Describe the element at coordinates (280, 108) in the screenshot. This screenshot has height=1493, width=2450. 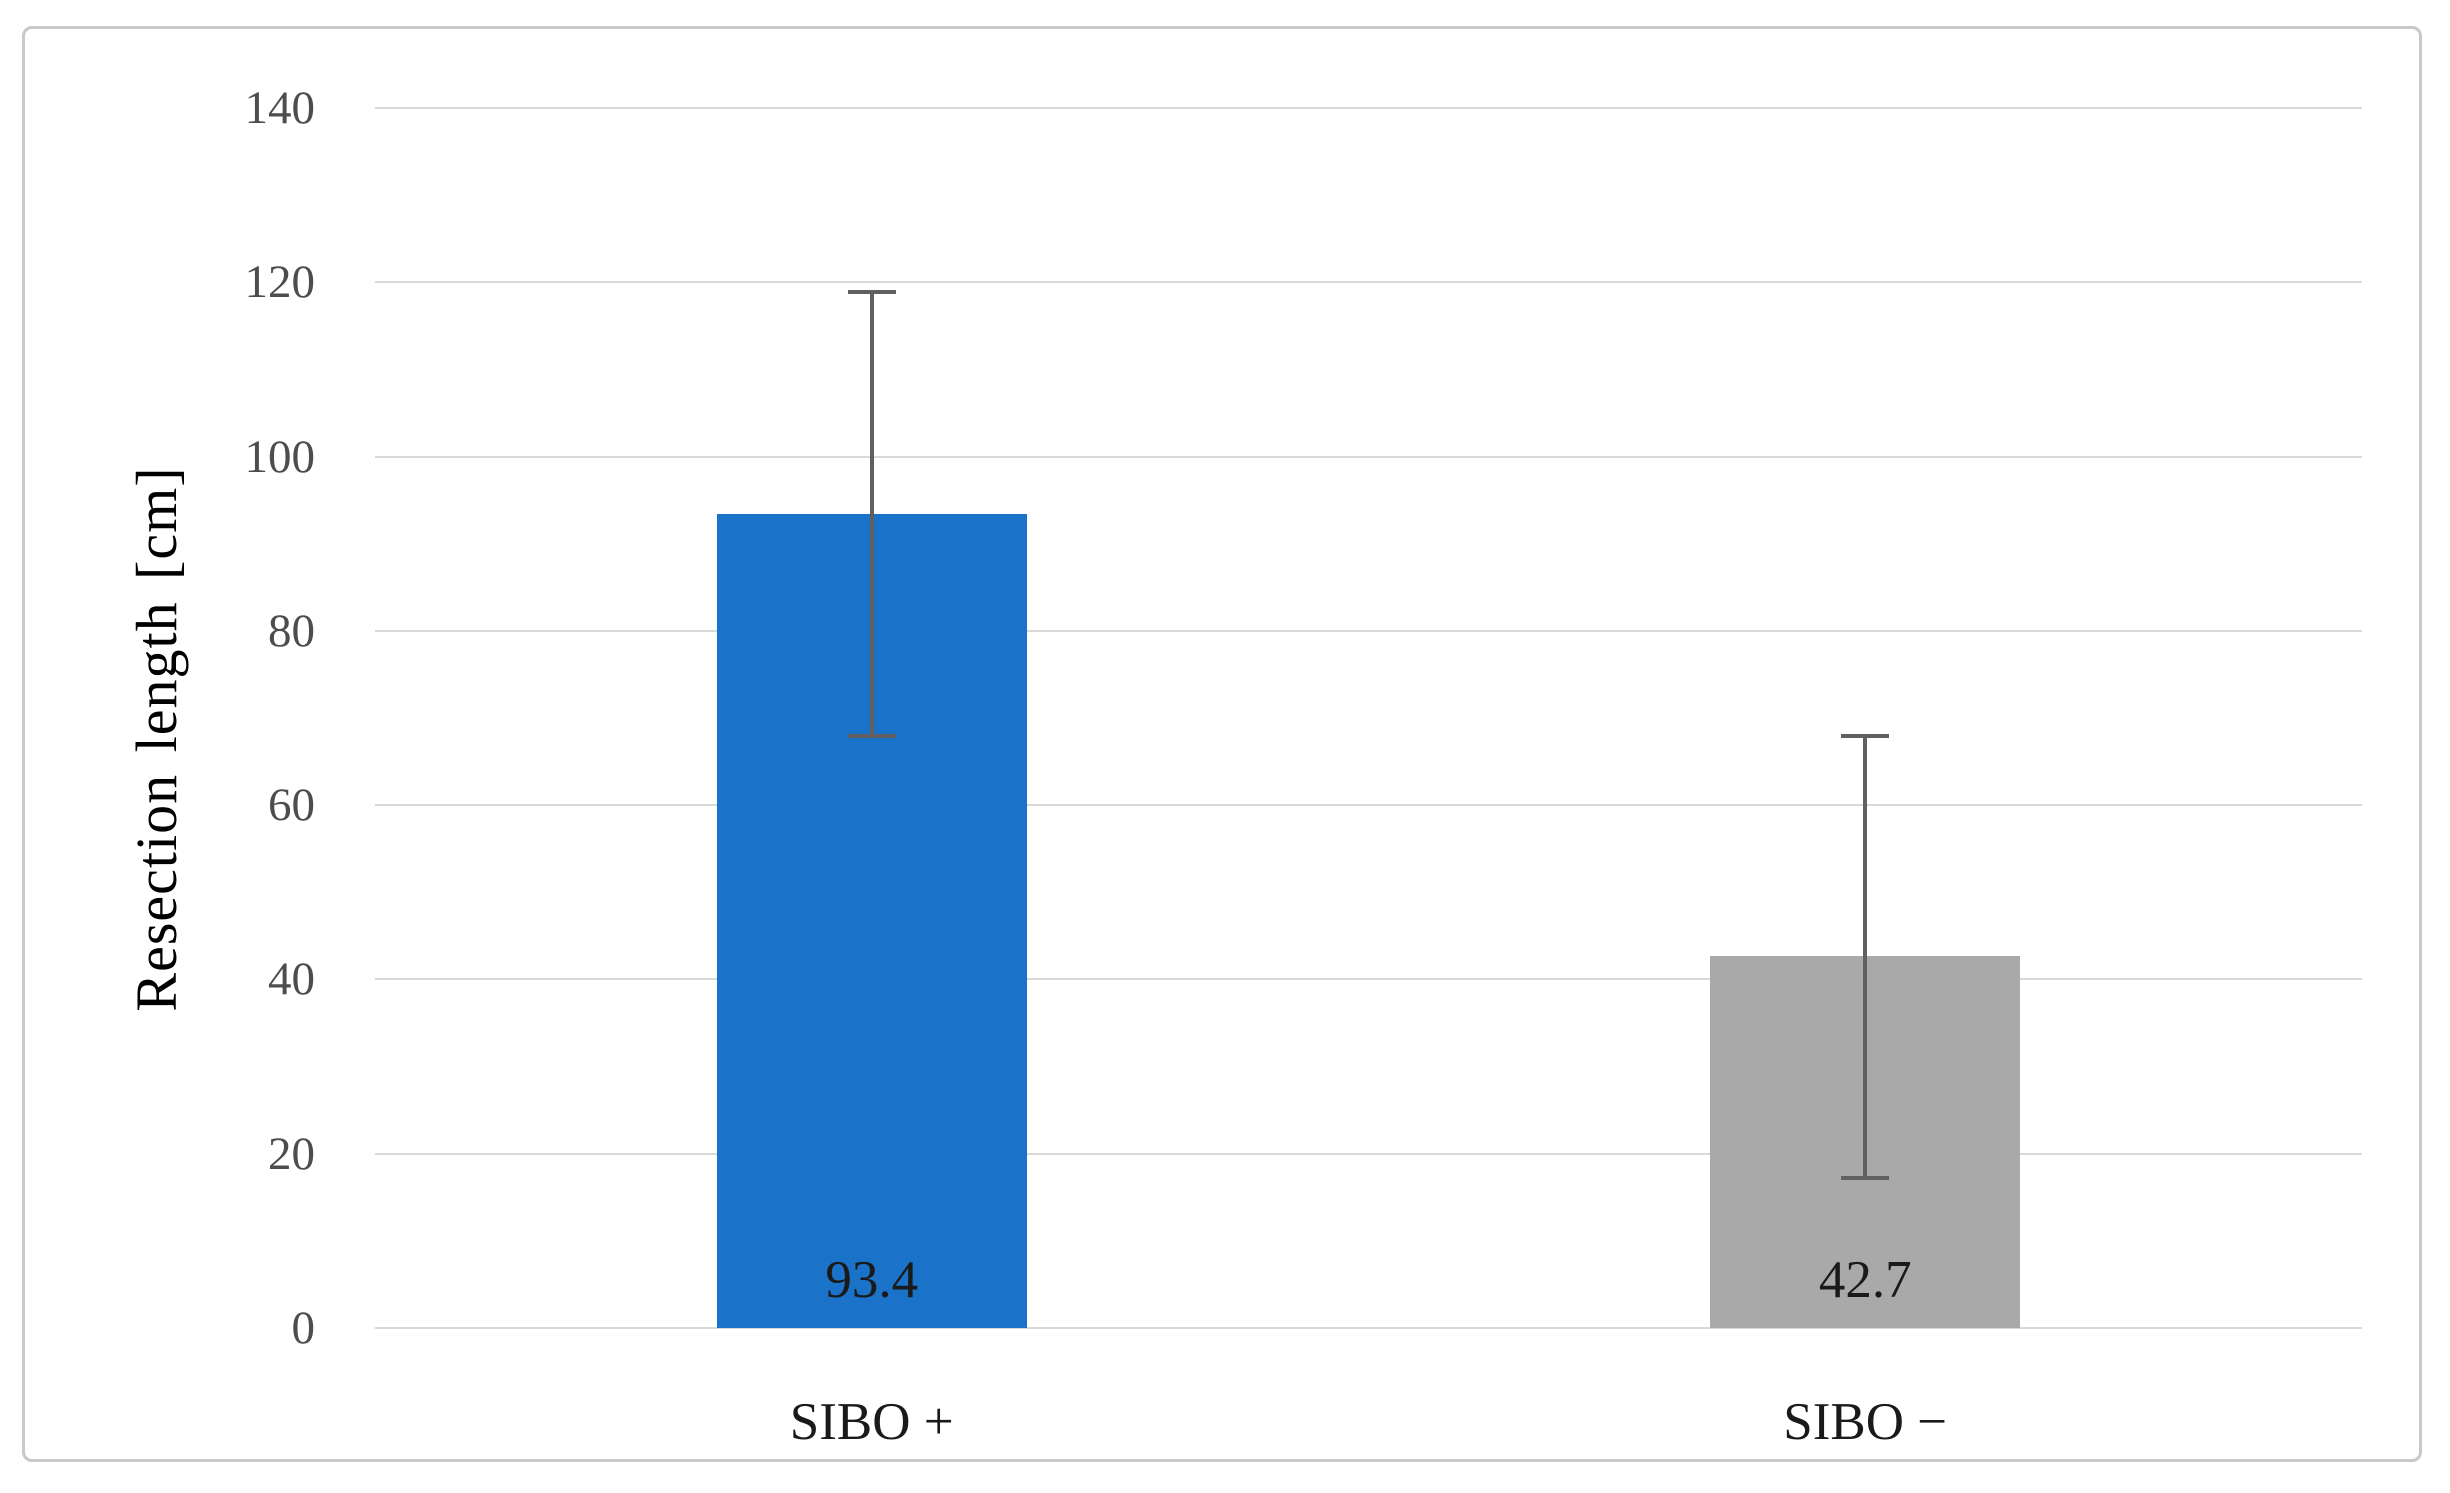
I see `y-tick-label: 140` at that location.